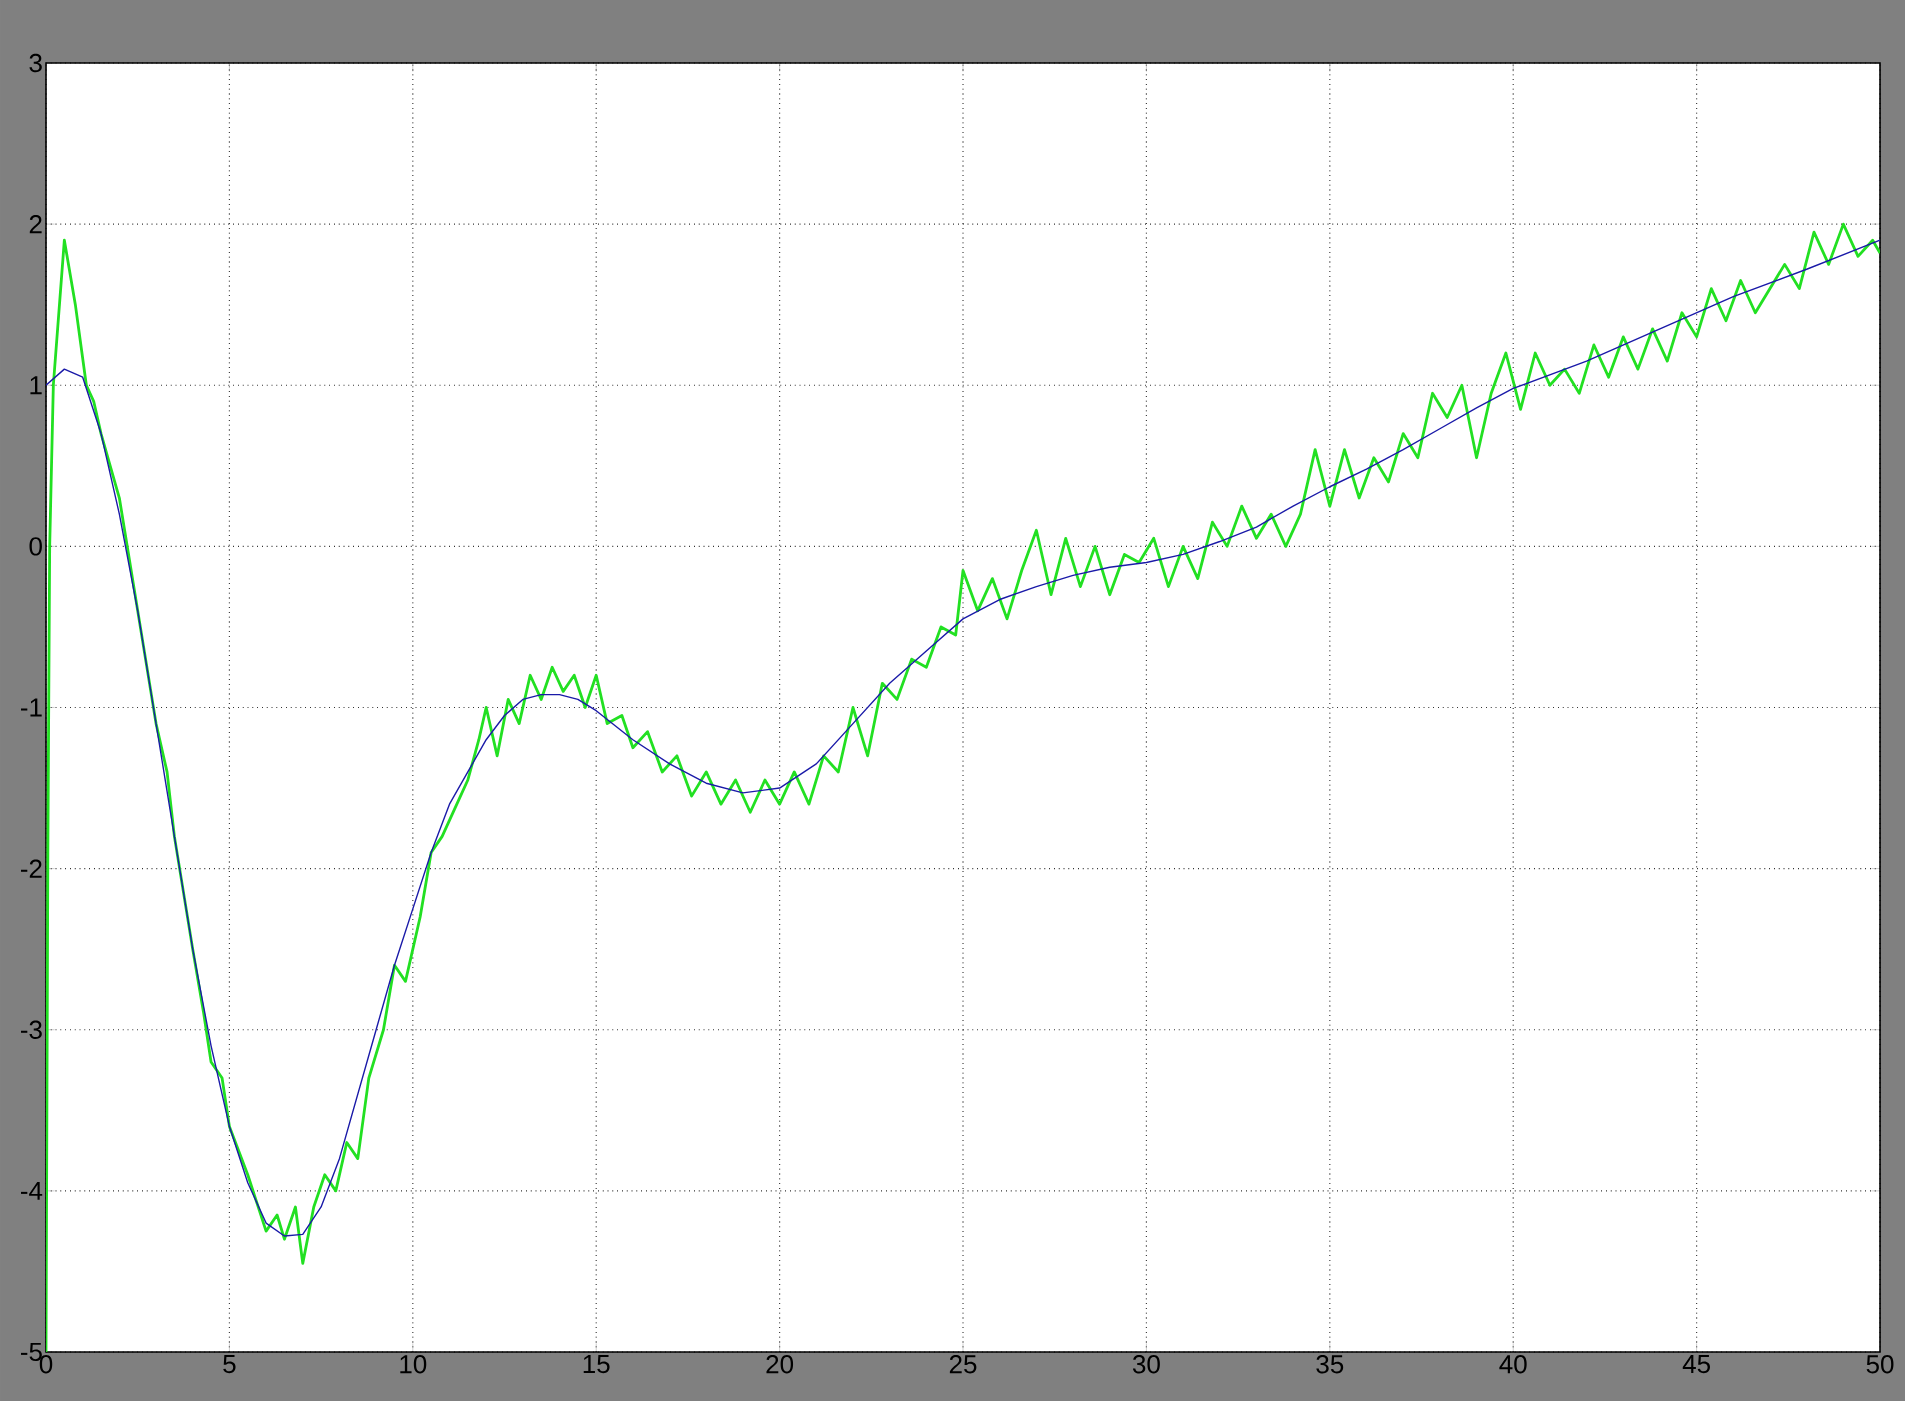 The height and width of the screenshot is (1401, 1905). I want to click on x-tick-label: 25, so click(963, 1364).